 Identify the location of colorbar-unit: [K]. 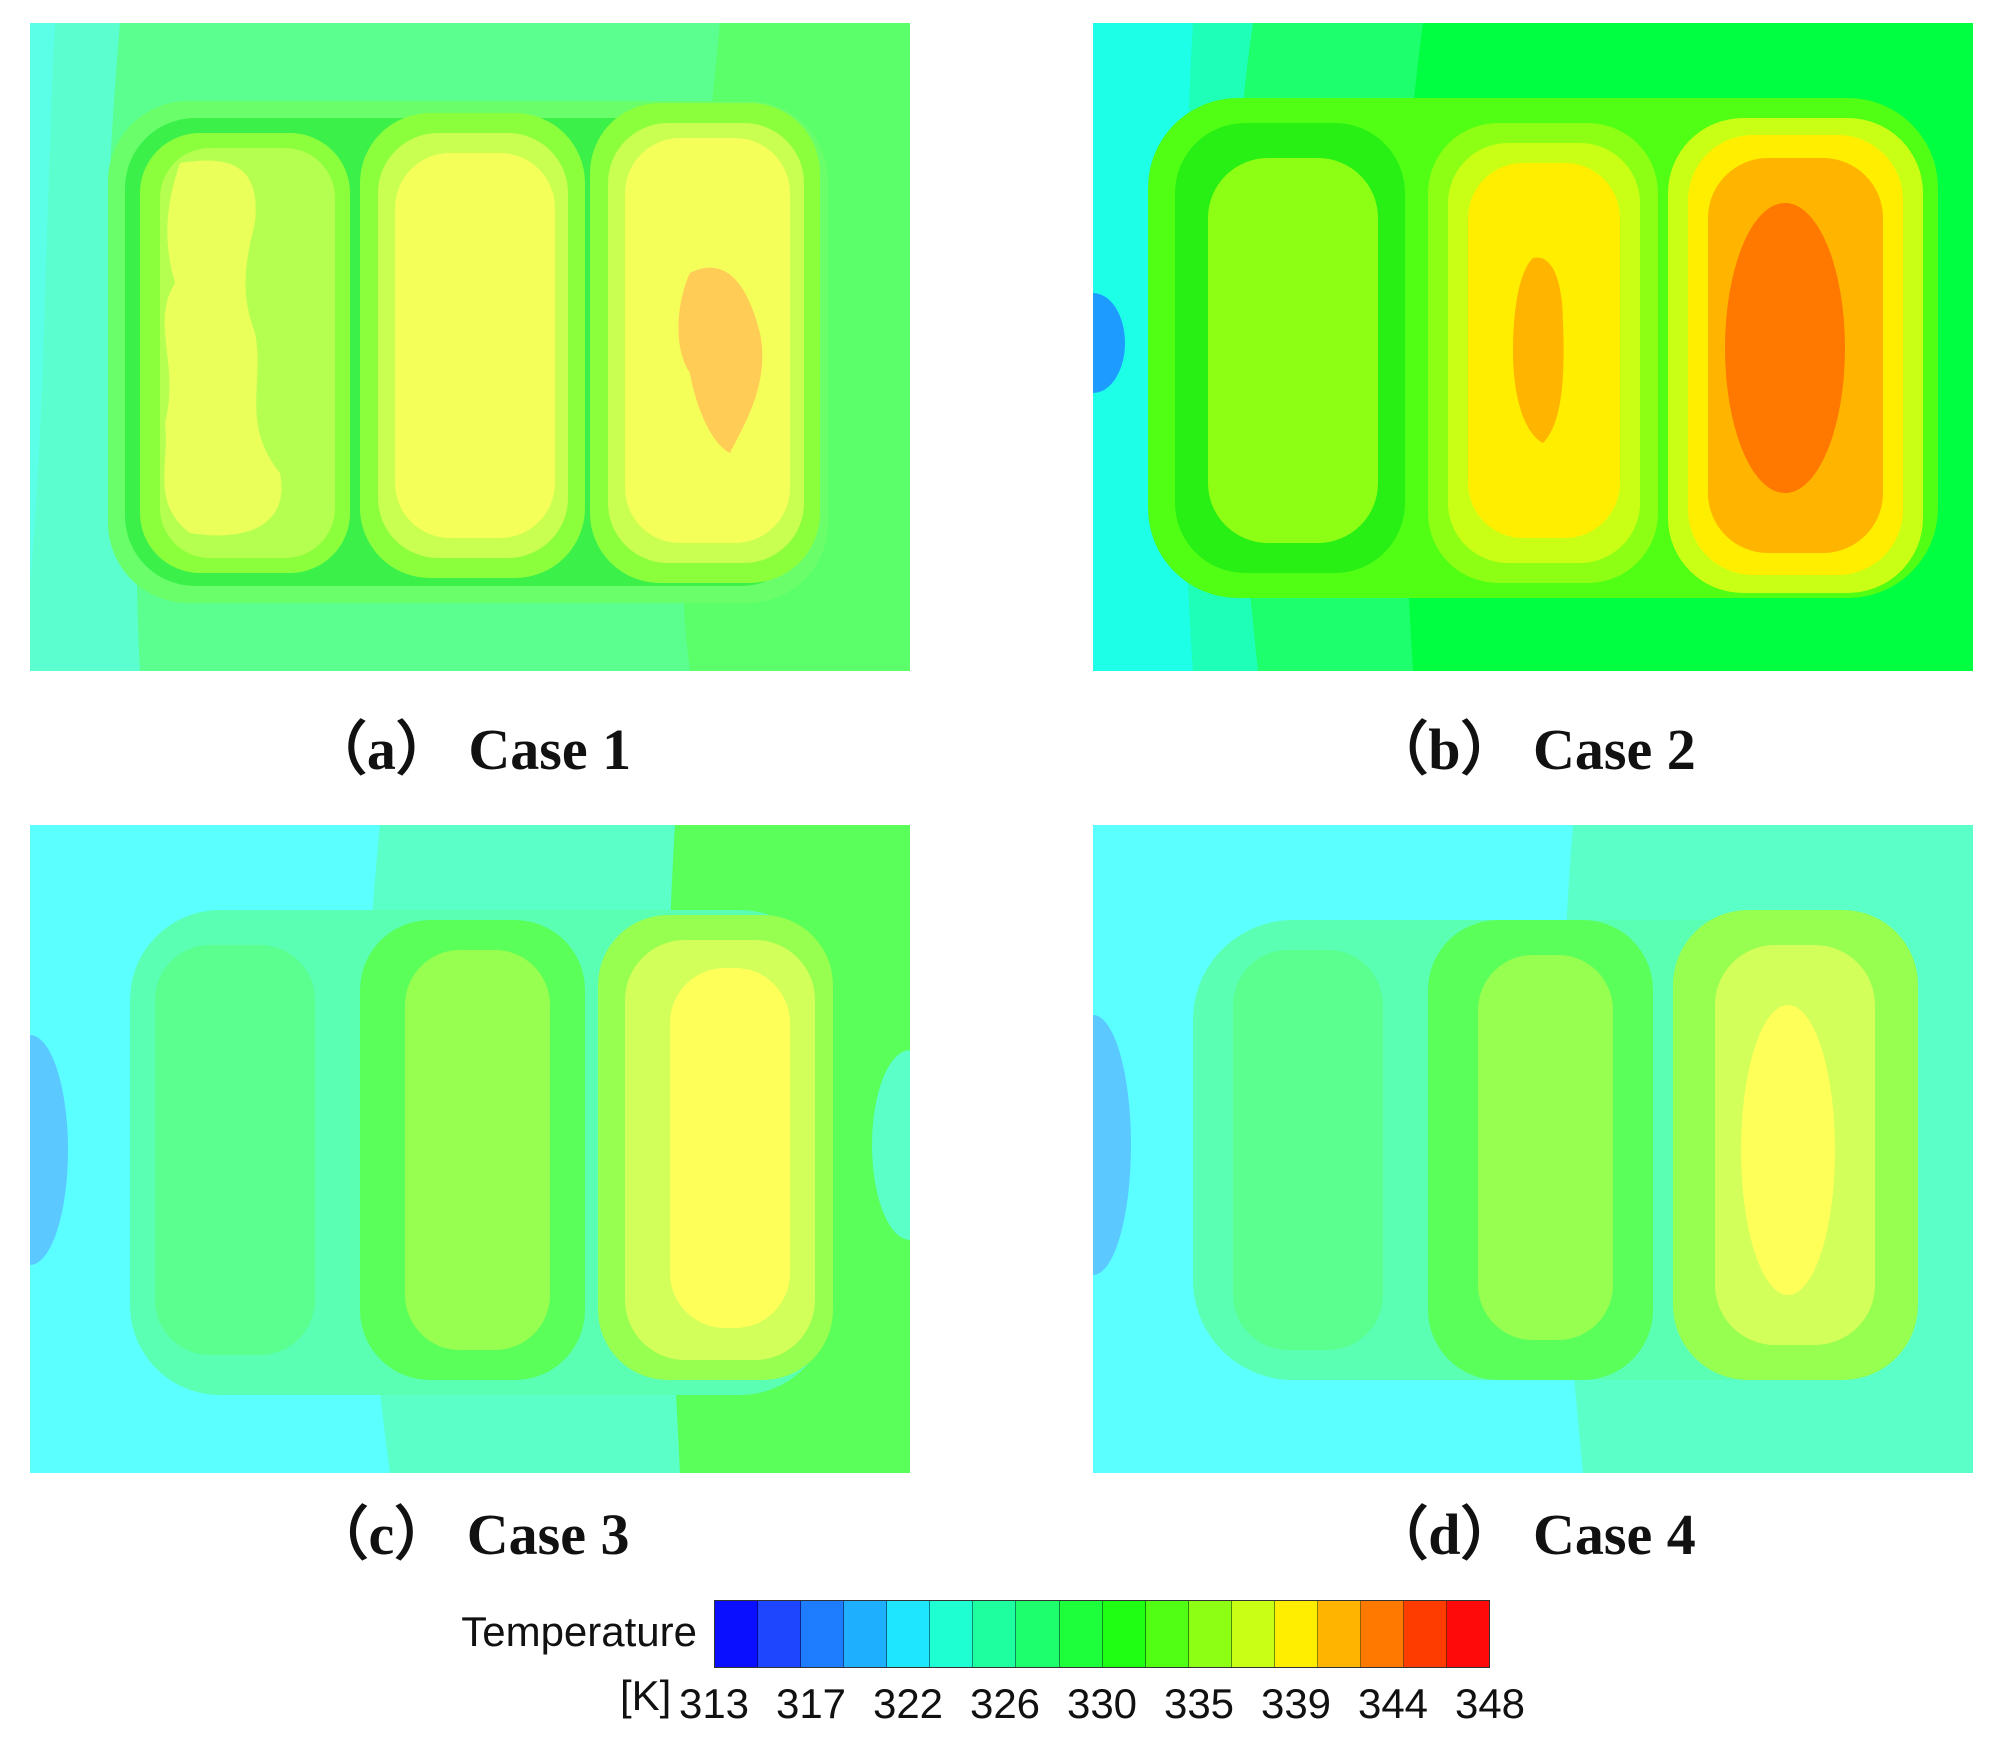
(646, 1695).